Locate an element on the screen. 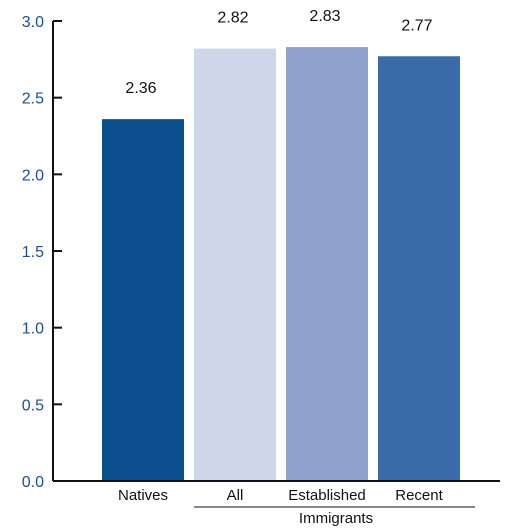 The height and width of the screenshot is (528, 510). immigrants-group: Immigrants is located at coordinates (334, 516).